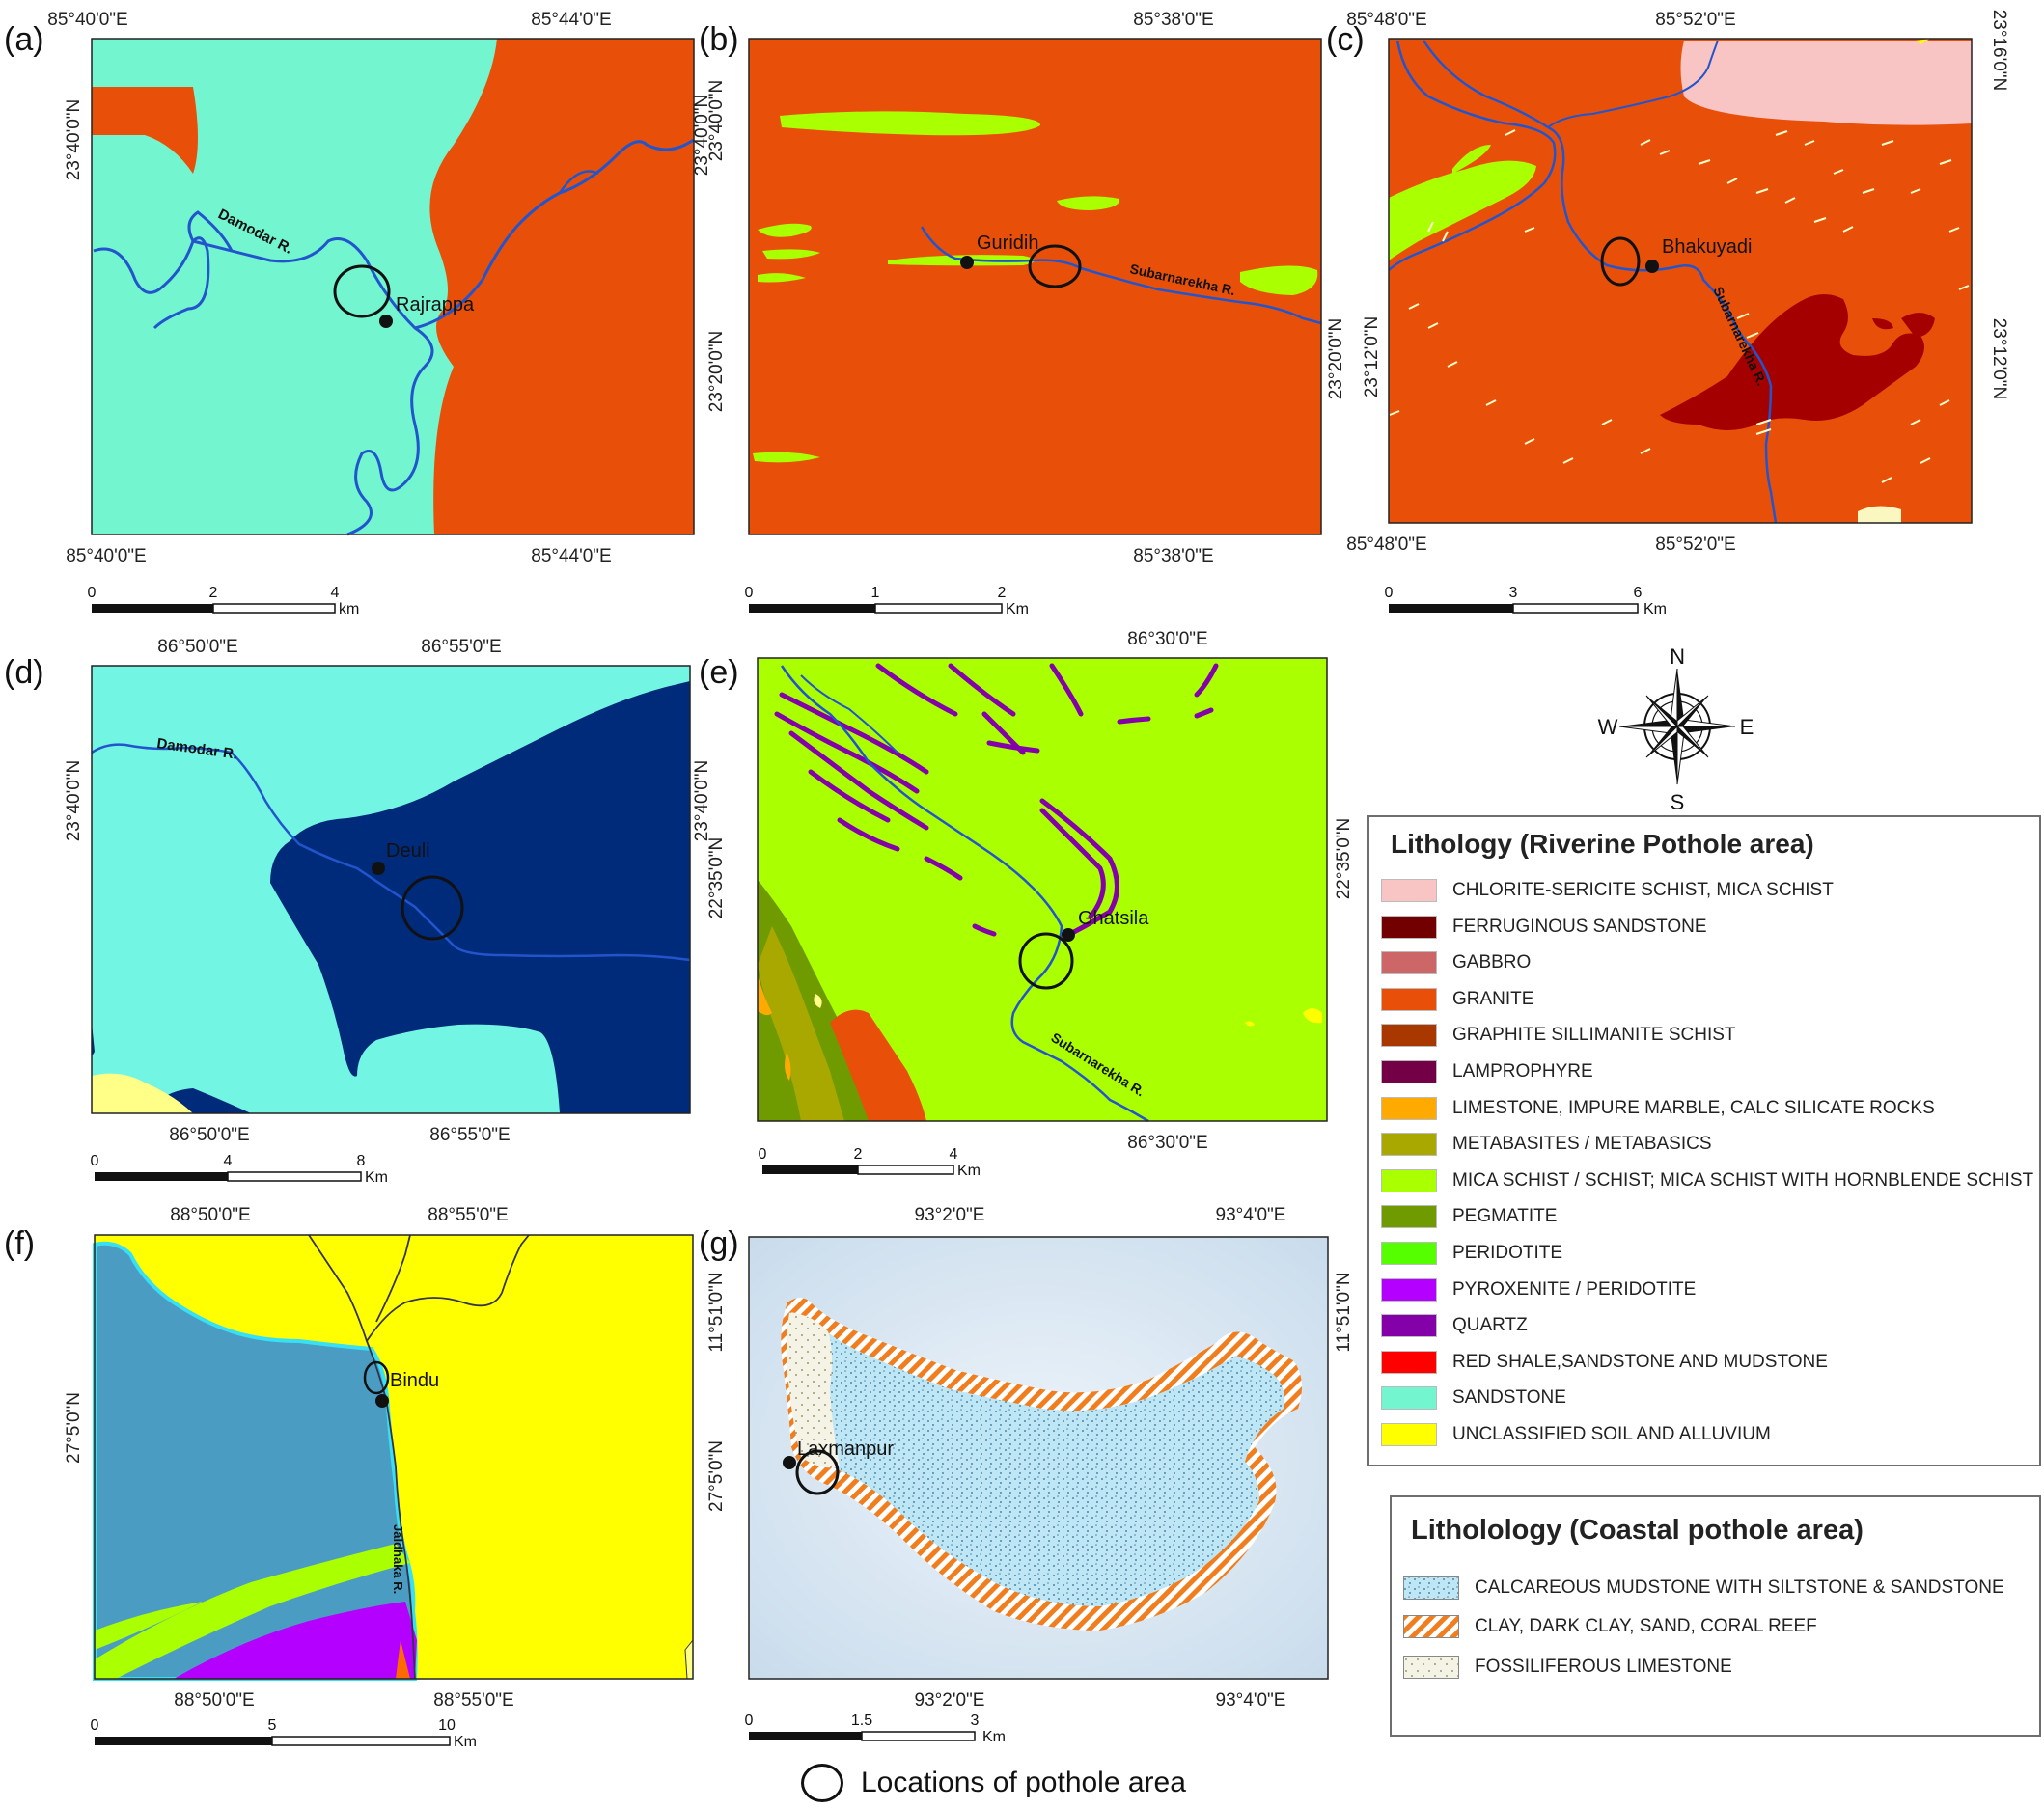 The height and width of the screenshot is (1809, 2044). I want to click on alluvium-dark-d, so click(480, 897).